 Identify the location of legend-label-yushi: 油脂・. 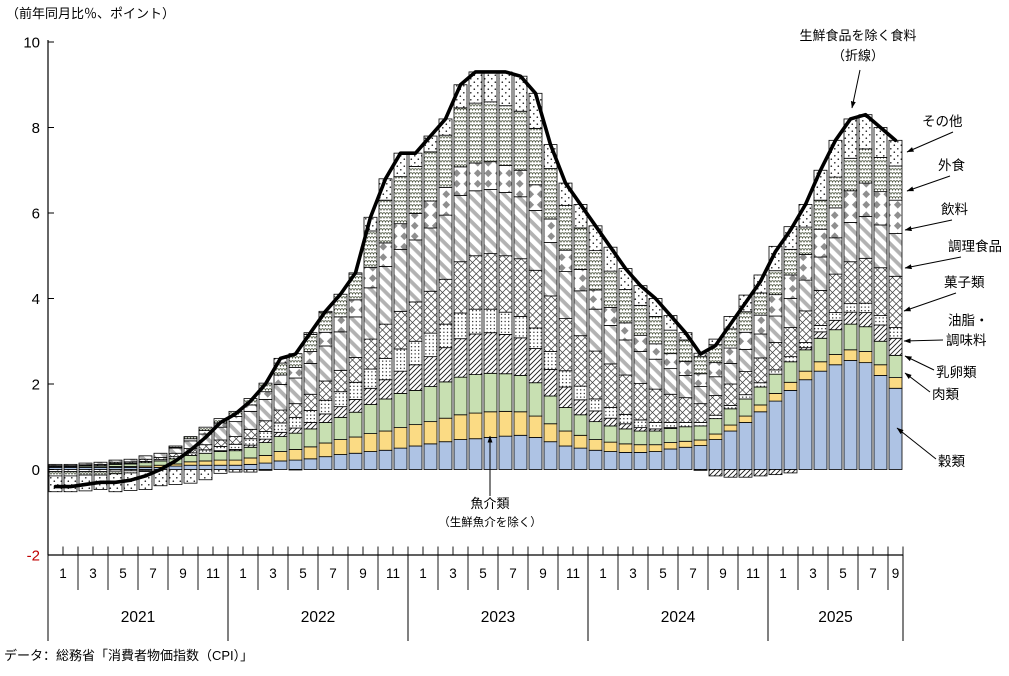
(968, 320).